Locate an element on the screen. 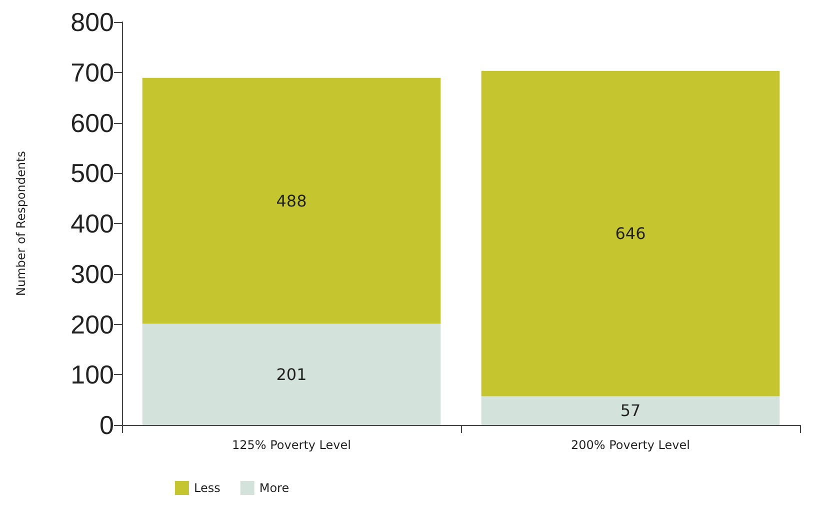 The width and height of the screenshot is (818, 506). data-label: 488 is located at coordinates (291, 200).